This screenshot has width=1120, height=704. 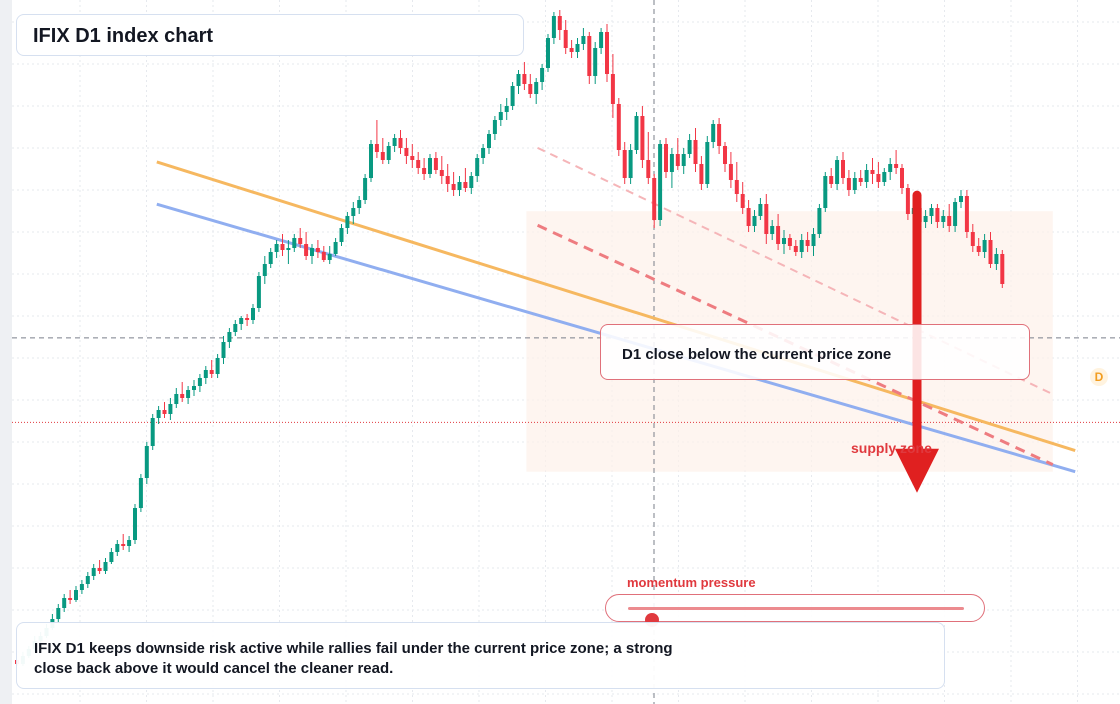 What do you see at coordinates (891, 448) in the screenshot?
I see `supply-zone-label: supply zone` at bounding box center [891, 448].